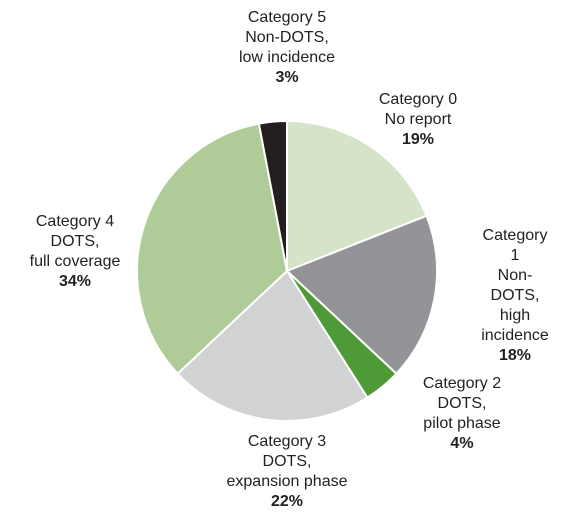  I want to click on slice-label: Category 3 DOTS, expansion phase 22%, so click(287, 472).